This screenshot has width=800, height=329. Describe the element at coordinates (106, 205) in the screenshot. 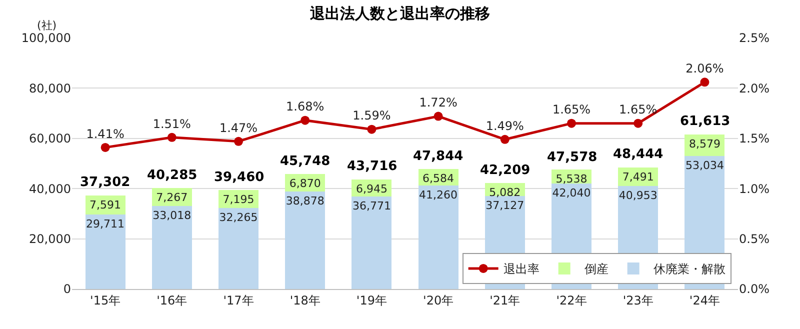

I see `data-label: 7,591` at that location.